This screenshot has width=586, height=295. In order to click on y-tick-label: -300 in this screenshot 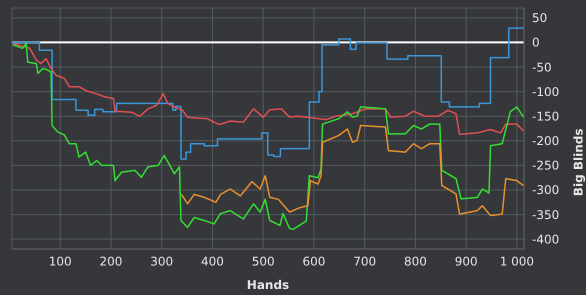, I will do `click(546, 190)`.